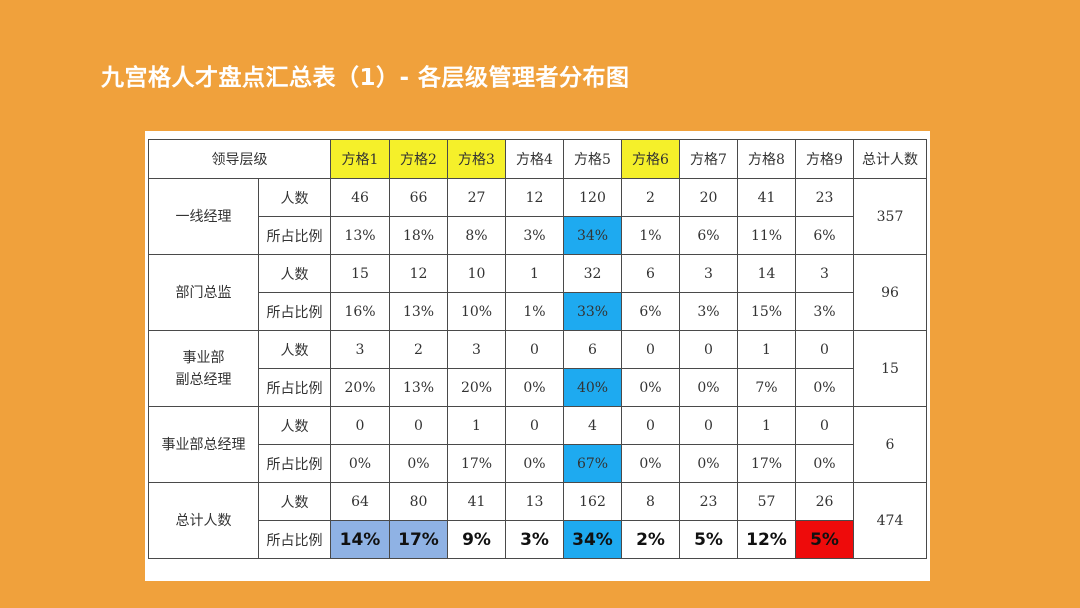  I want to click on grid-header-cell-6: 方格6, so click(650, 159).